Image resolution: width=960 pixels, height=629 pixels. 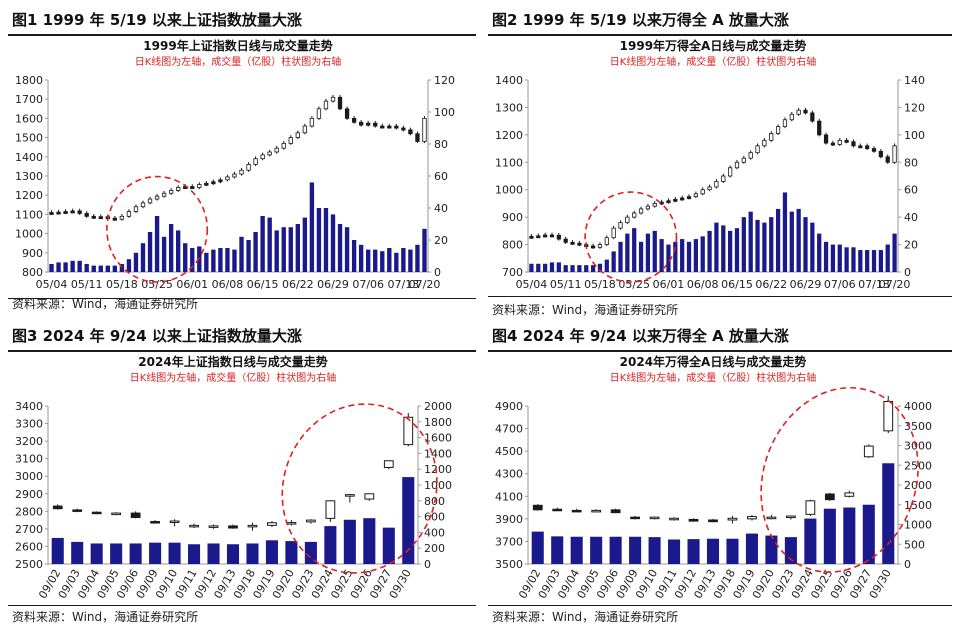 I want to click on x-tick-label: 06/08, so click(x=228, y=284).